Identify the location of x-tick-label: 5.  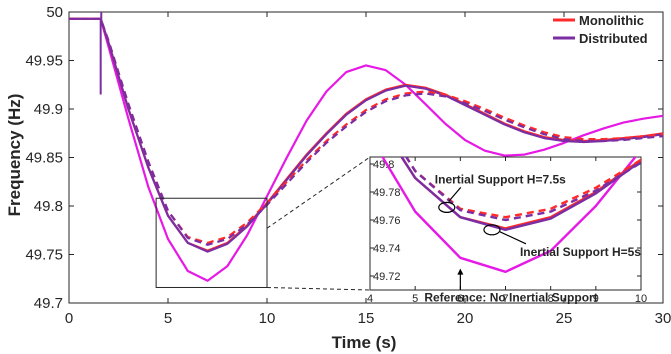
(168, 318).